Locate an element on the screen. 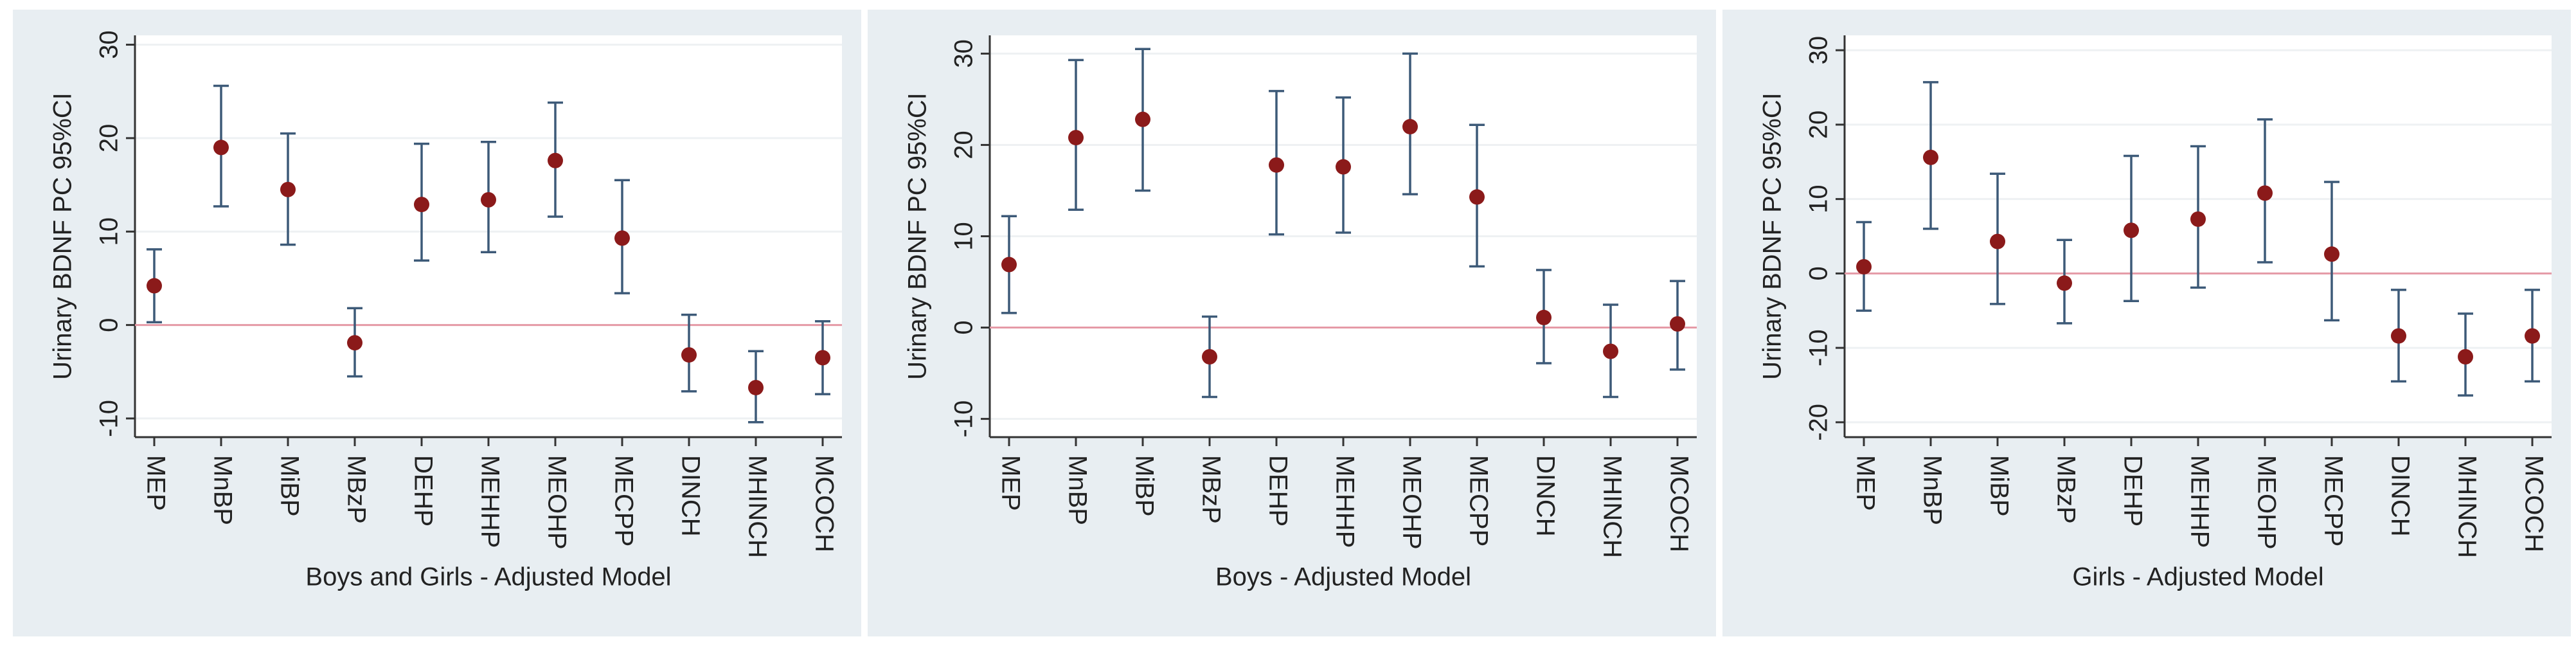 The height and width of the screenshot is (648, 2576). y-tick-label: -20 is located at coordinates (1819, 423).